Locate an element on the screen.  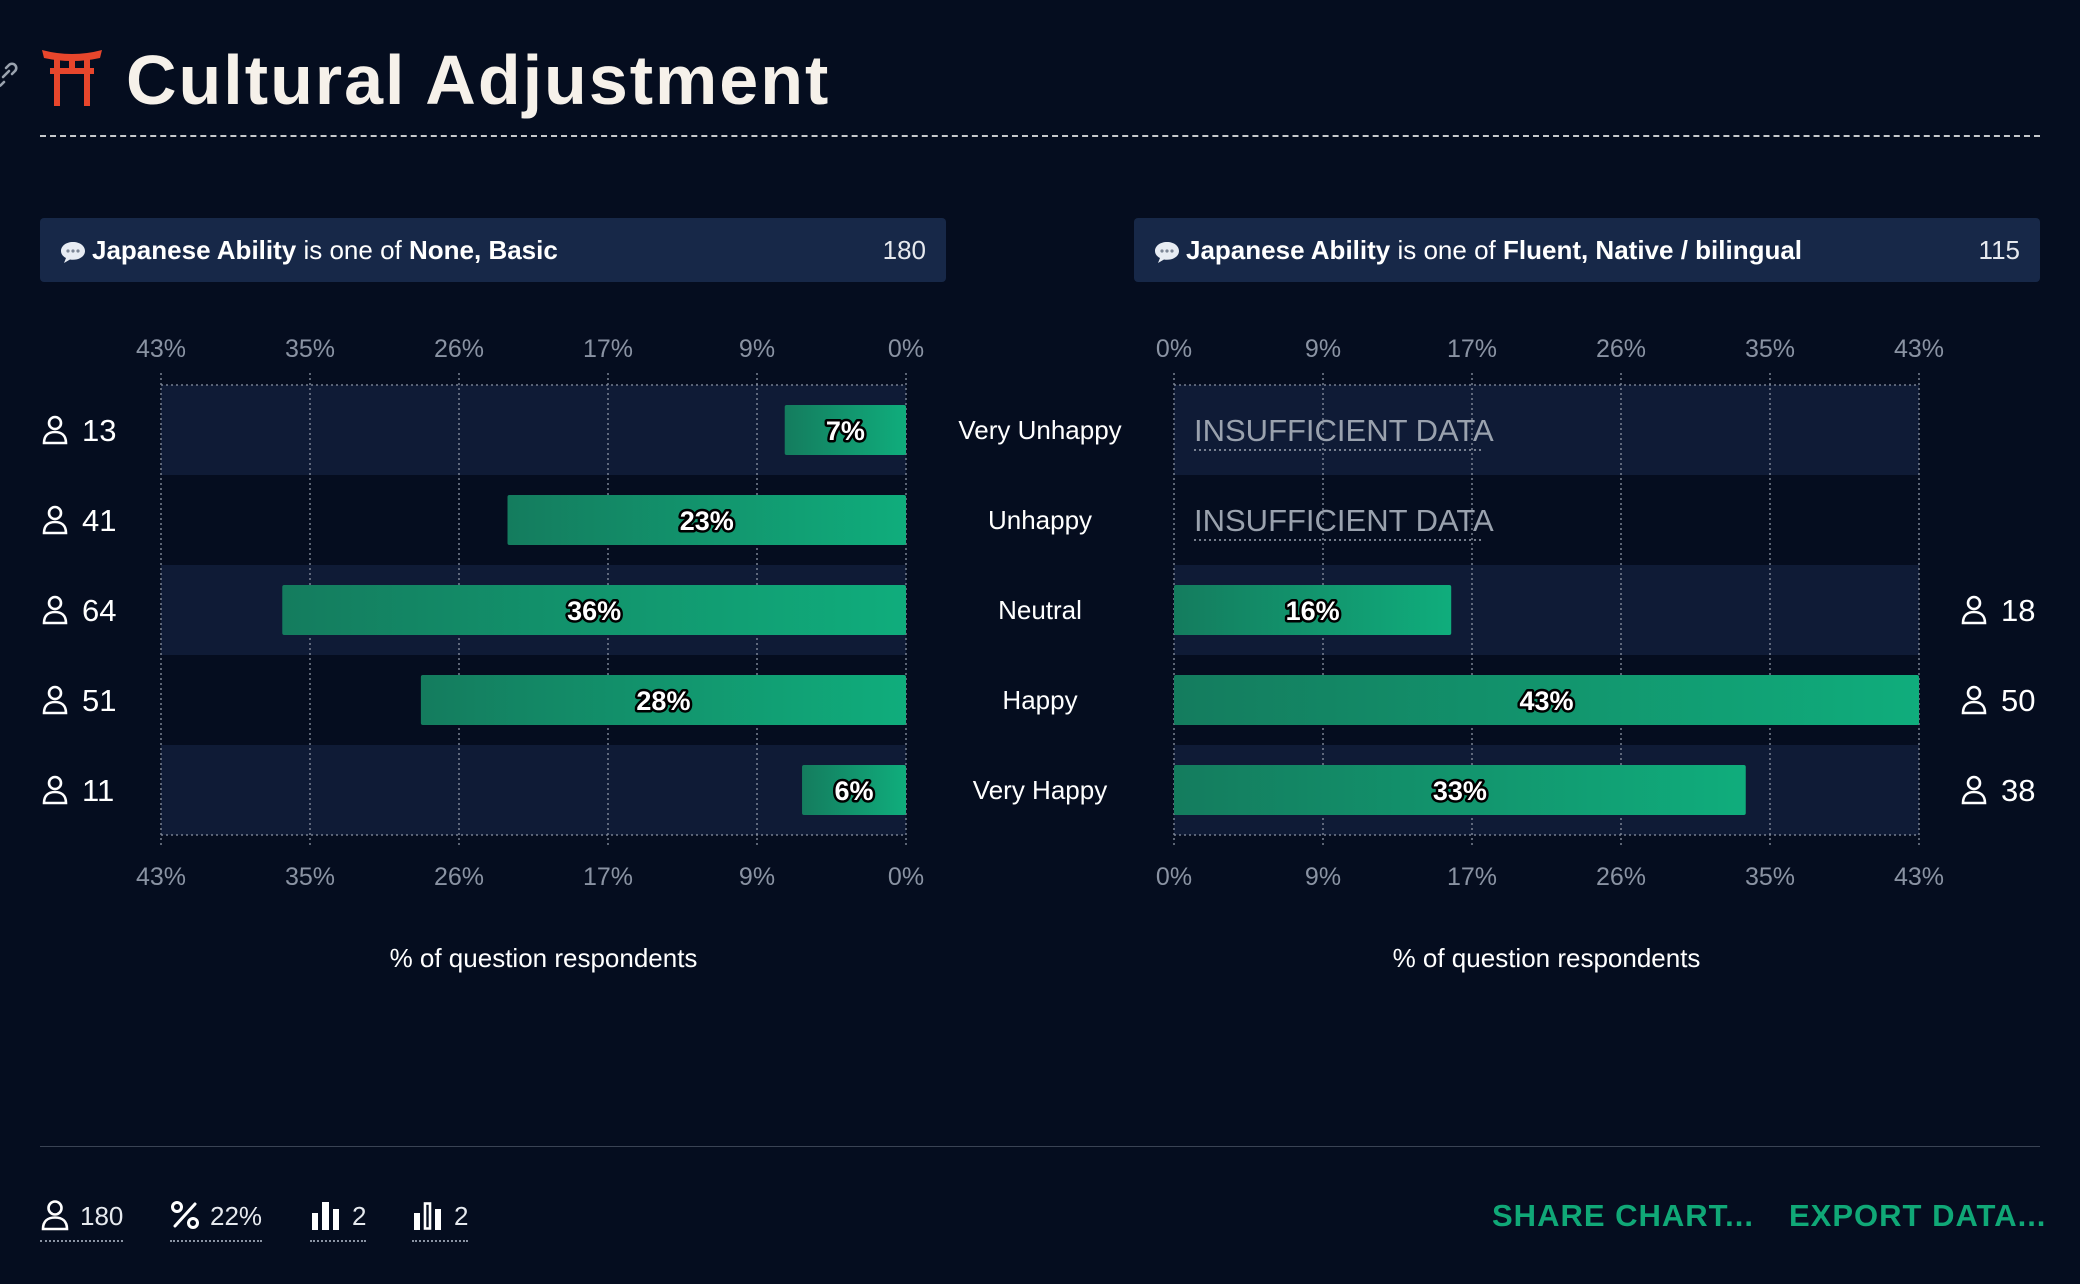
respondent-count: 18 is located at coordinates (2018, 610).